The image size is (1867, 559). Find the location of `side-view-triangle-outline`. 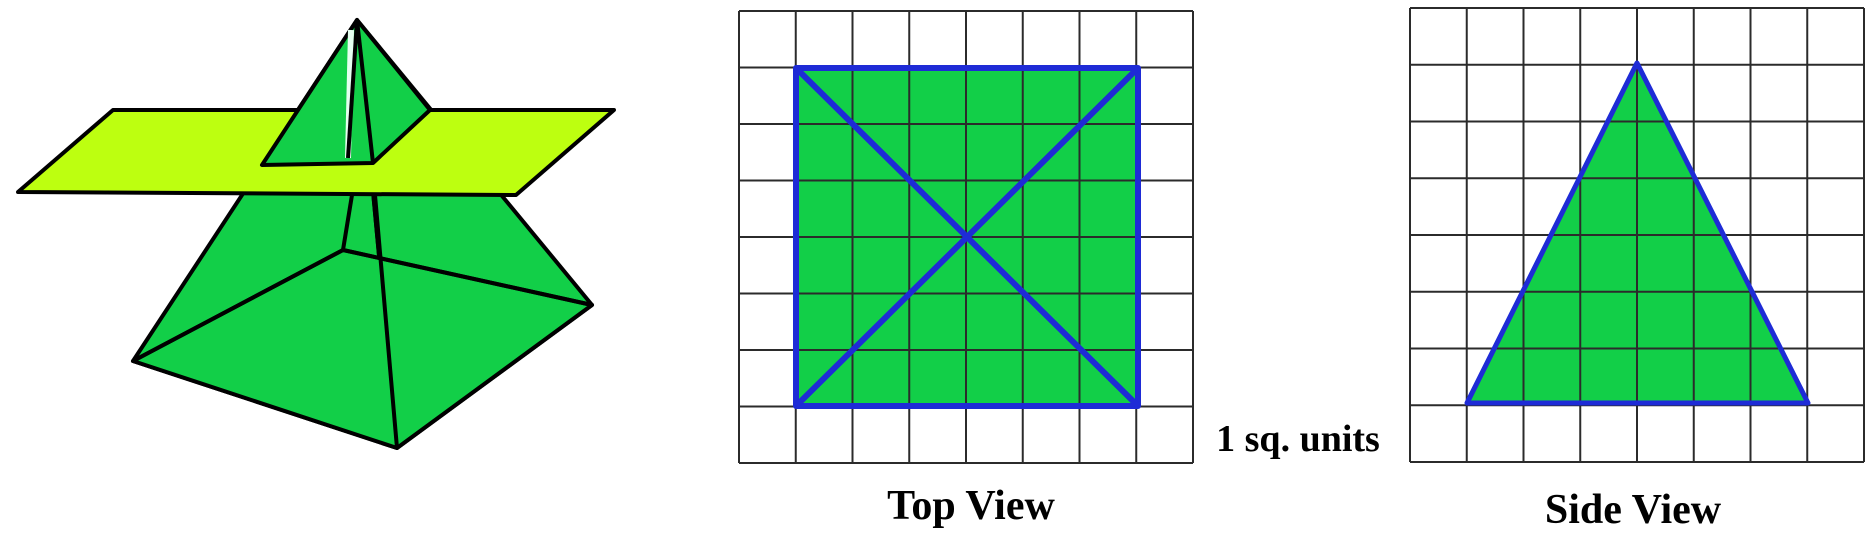

side-view-triangle-outline is located at coordinates (1637, 233).